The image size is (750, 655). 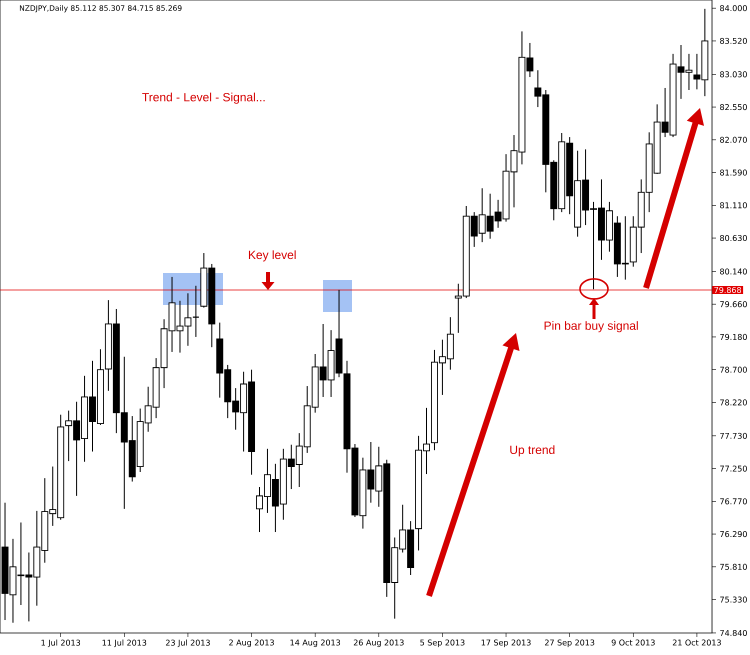 I want to click on annotation: Pin bar buy signal, so click(x=591, y=326).